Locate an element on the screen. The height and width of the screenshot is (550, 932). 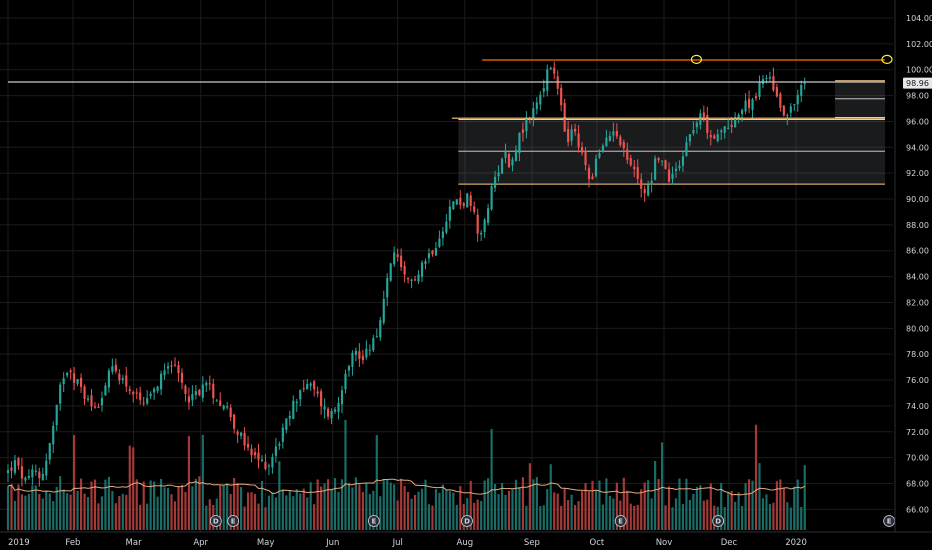
zone-box is located at coordinates (671, 152).